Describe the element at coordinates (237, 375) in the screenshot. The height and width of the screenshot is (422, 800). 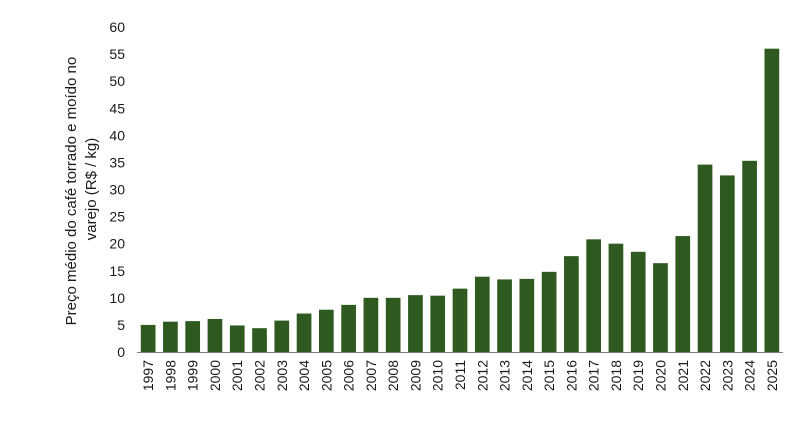
I see `x-tick-label: 2001` at that location.